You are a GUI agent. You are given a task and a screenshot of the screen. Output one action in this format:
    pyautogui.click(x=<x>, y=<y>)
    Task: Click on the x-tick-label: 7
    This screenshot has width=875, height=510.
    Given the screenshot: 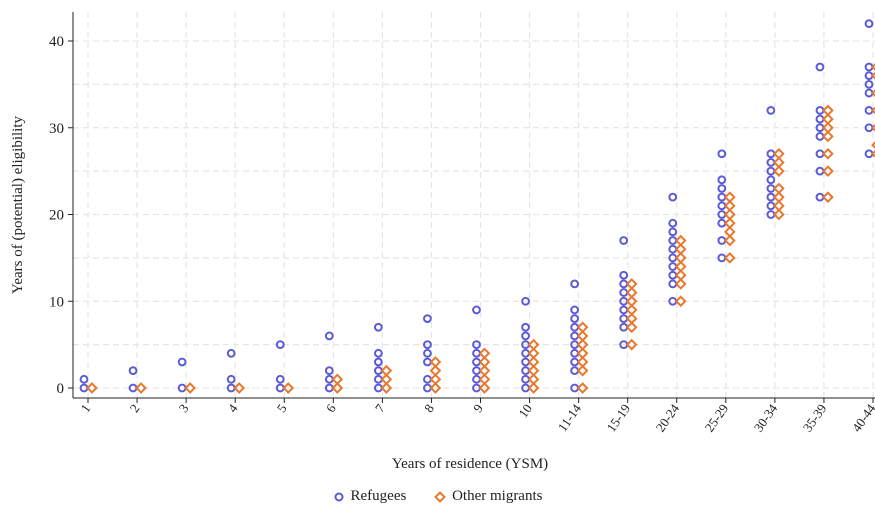 What is the action you would take?
    pyautogui.click(x=380, y=408)
    